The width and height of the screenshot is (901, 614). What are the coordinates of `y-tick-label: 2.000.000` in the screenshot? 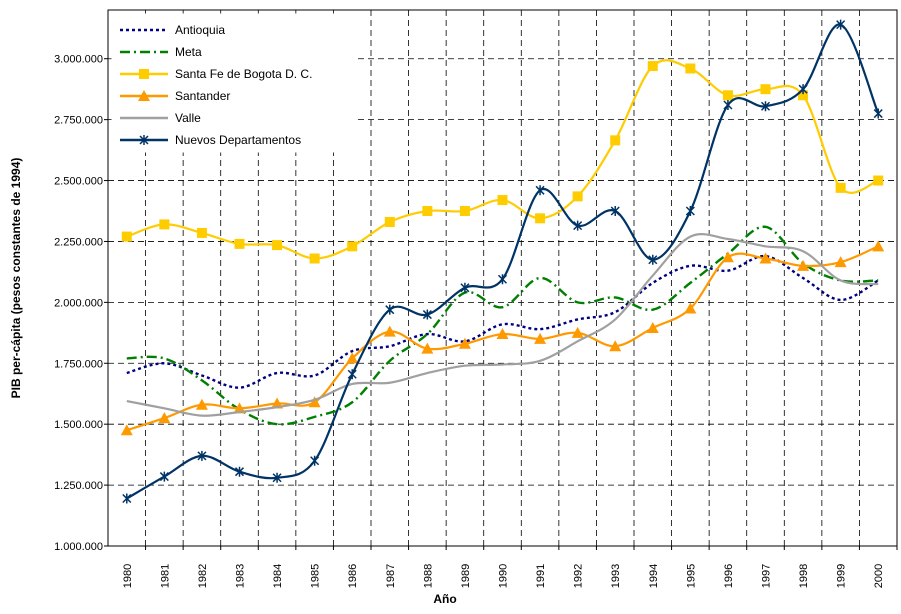 It's located at (78, 303).